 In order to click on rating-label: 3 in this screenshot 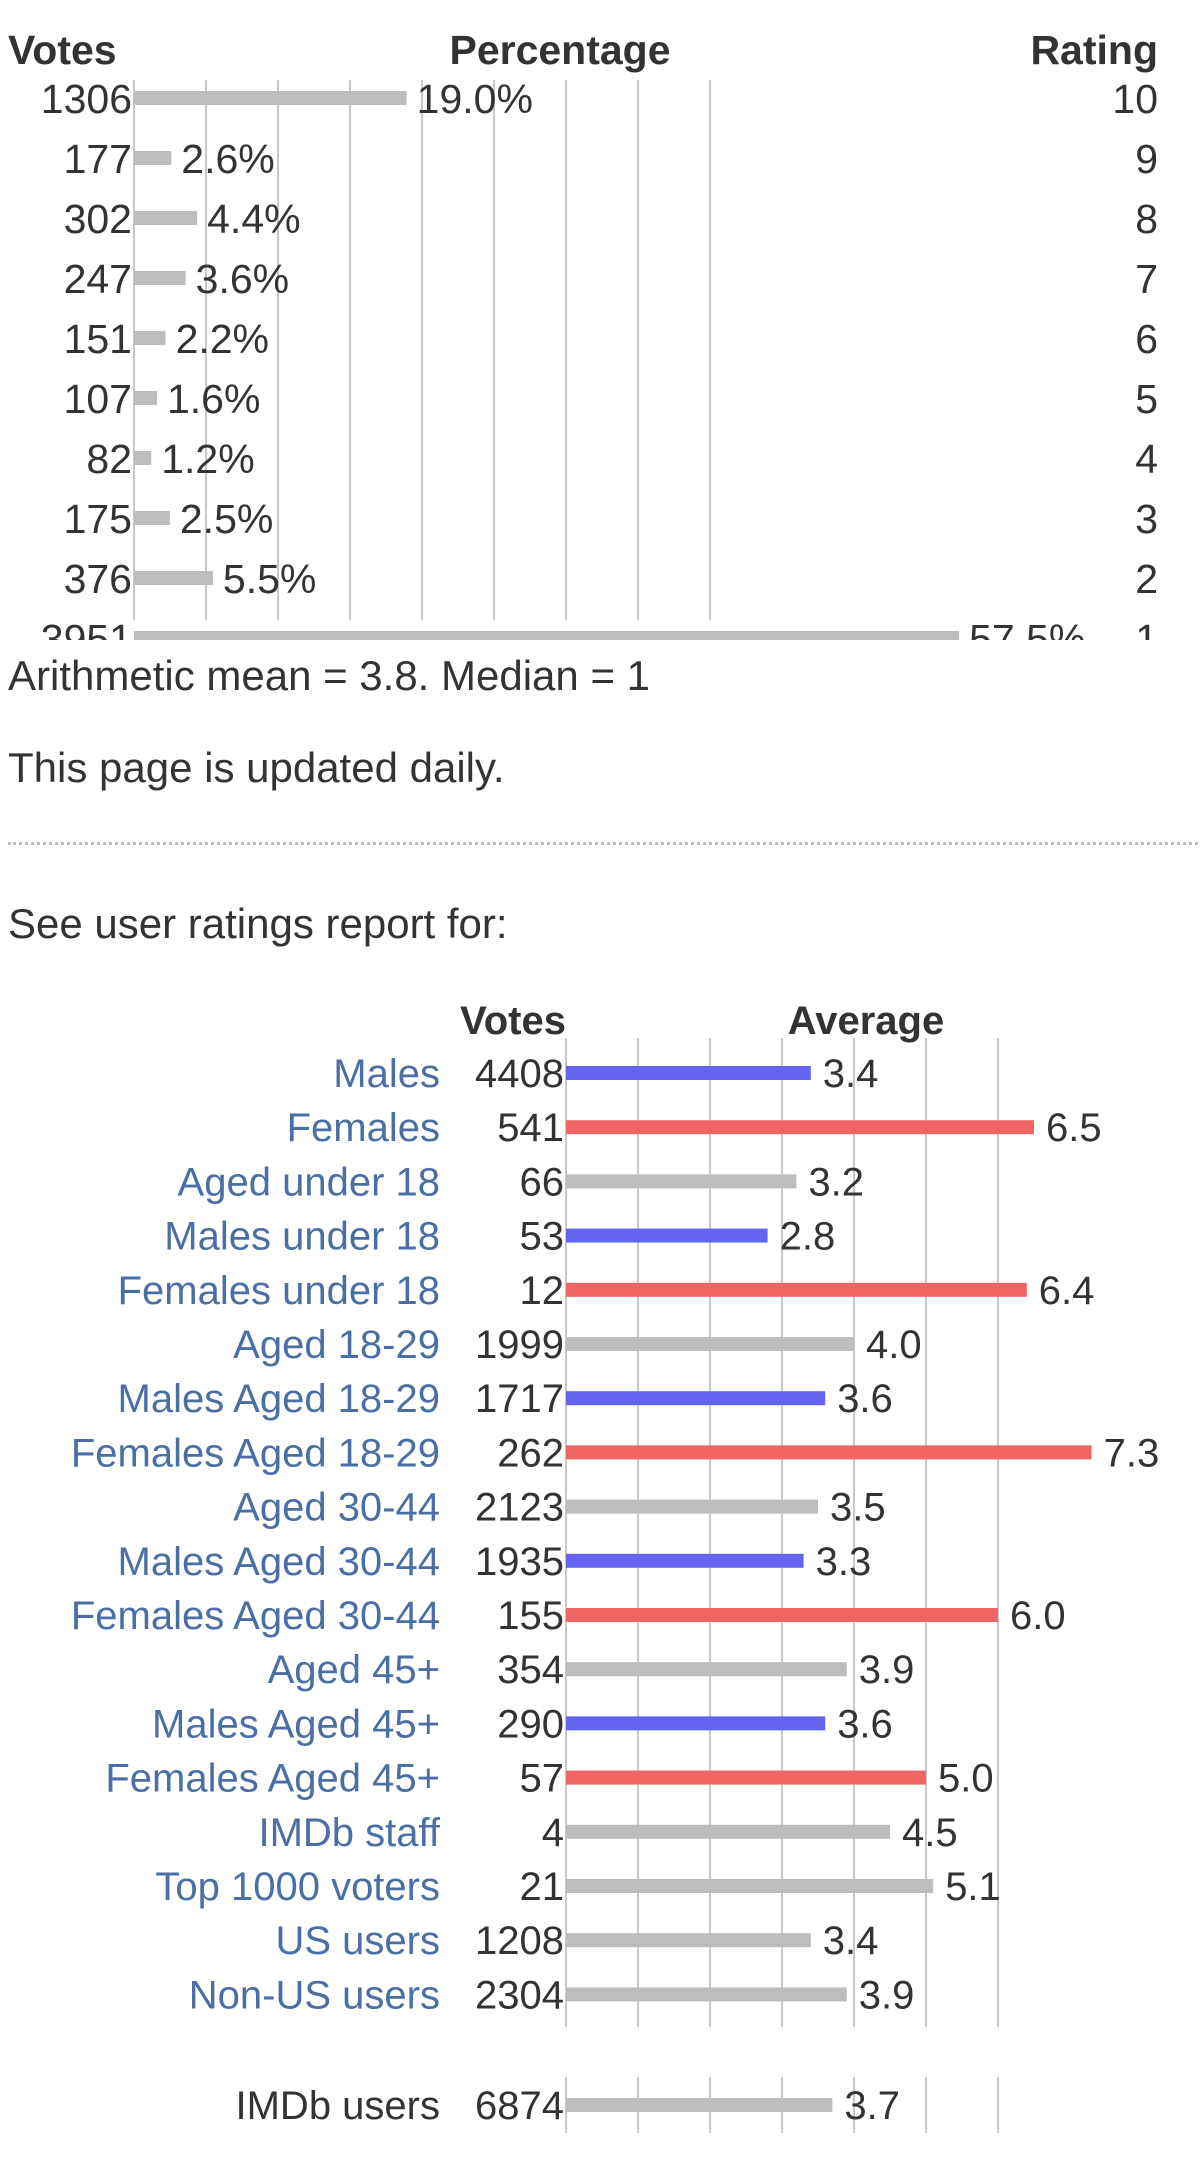, I will do `click(1146, 519)`.